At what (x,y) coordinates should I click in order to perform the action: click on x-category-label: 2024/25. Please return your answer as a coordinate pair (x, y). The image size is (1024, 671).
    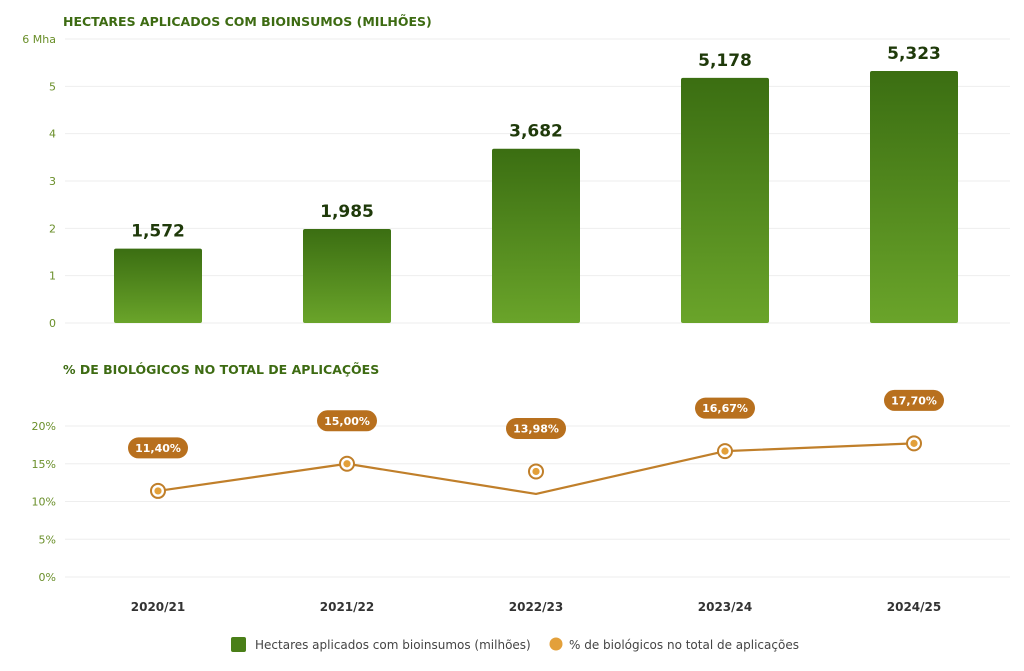
    Looking at the image, I should click on (914, 607).